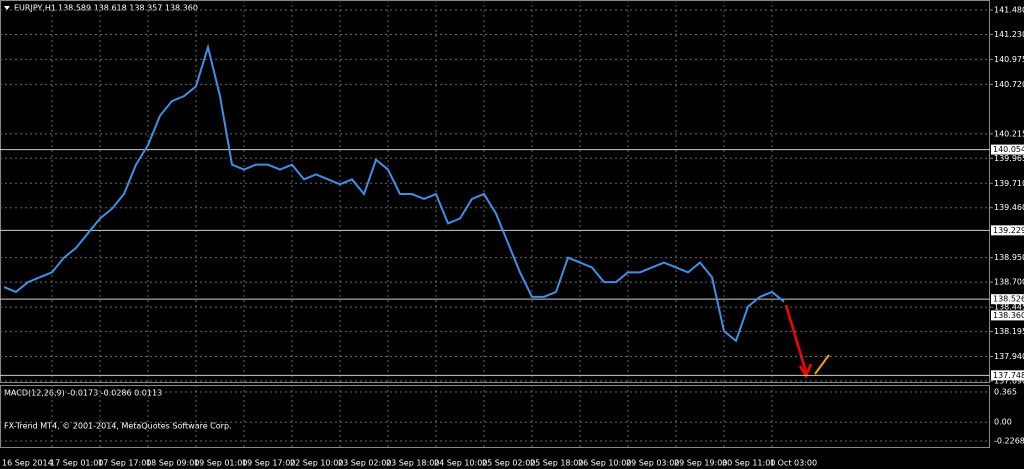 This screenshot has height=469, width=1024. Describe the element at coordinates (1009, 183) in the screenshot. I see `y-tick-label: 139.710` at that location.